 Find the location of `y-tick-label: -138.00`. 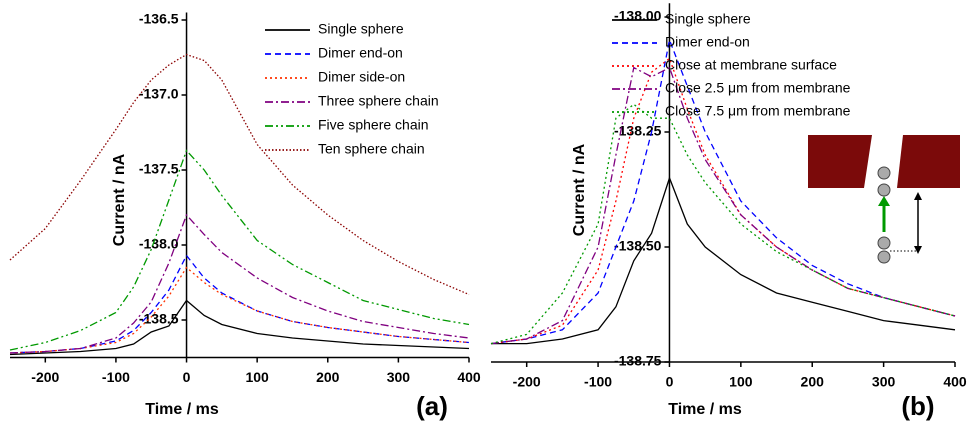

y-tick-label: -138.00 is located at coordinates (638, 16).